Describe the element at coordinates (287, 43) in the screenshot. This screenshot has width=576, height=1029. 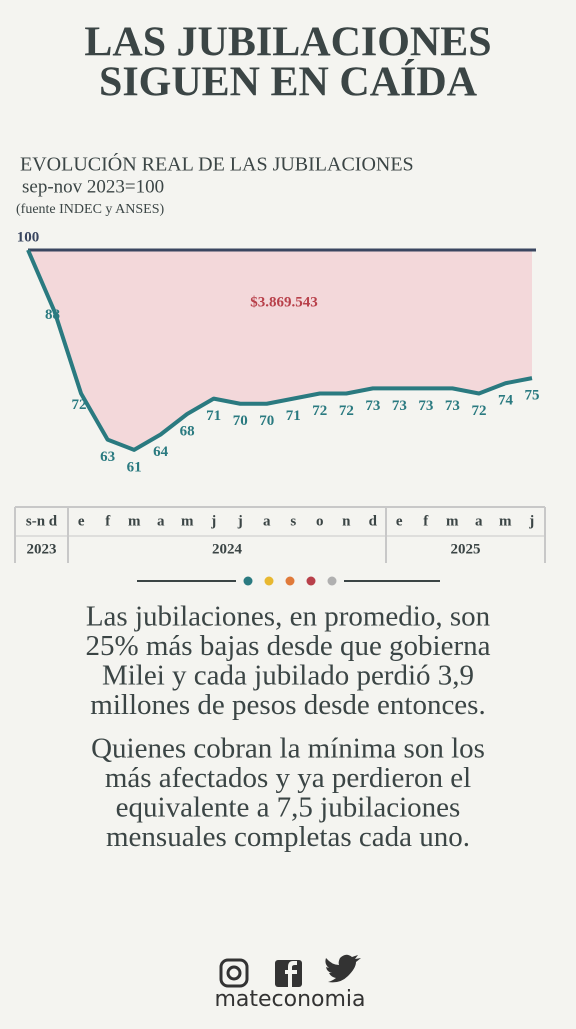
I see `title-line: LAS JUBILACIONES` at that location.